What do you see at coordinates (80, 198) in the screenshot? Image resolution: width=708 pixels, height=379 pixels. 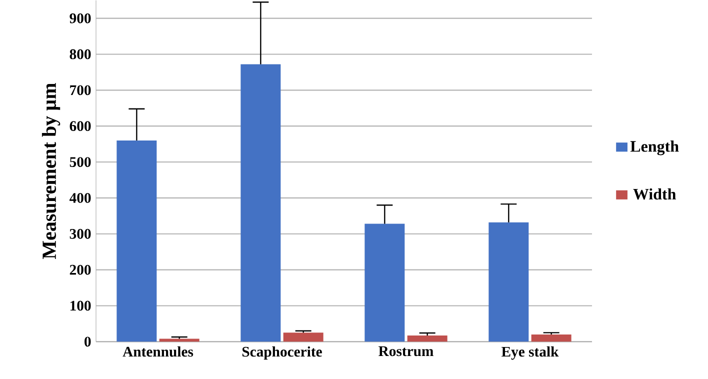 I see `y-tick-label: 400` at bounding box center [80, 198].